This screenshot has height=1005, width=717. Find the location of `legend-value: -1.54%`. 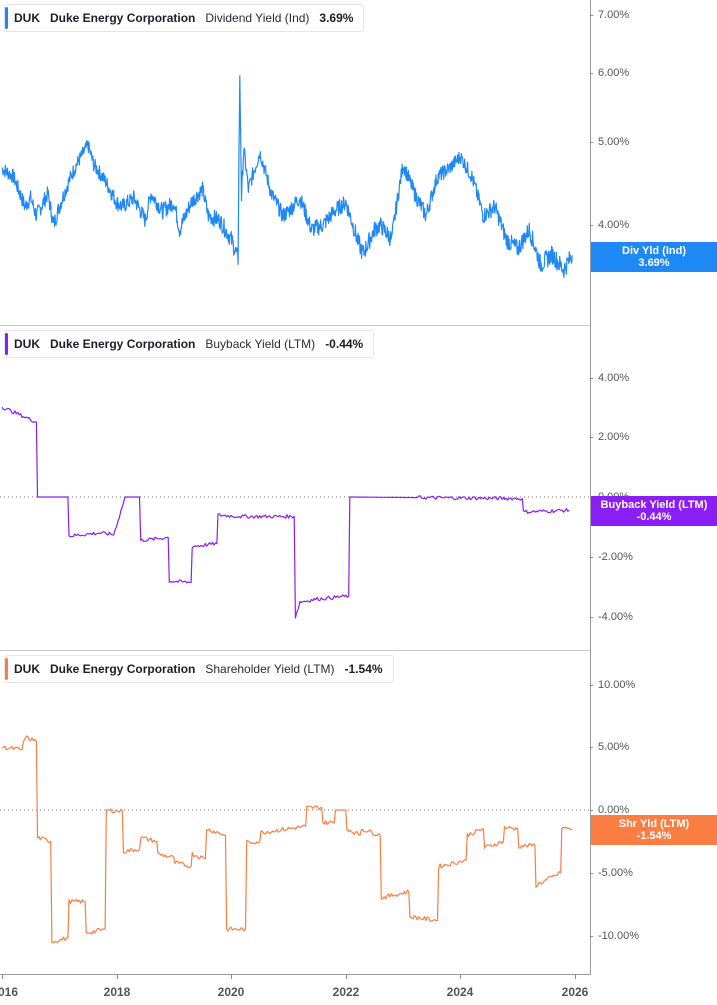

legend-value: -1.54% is located at coordinates (363, 669).